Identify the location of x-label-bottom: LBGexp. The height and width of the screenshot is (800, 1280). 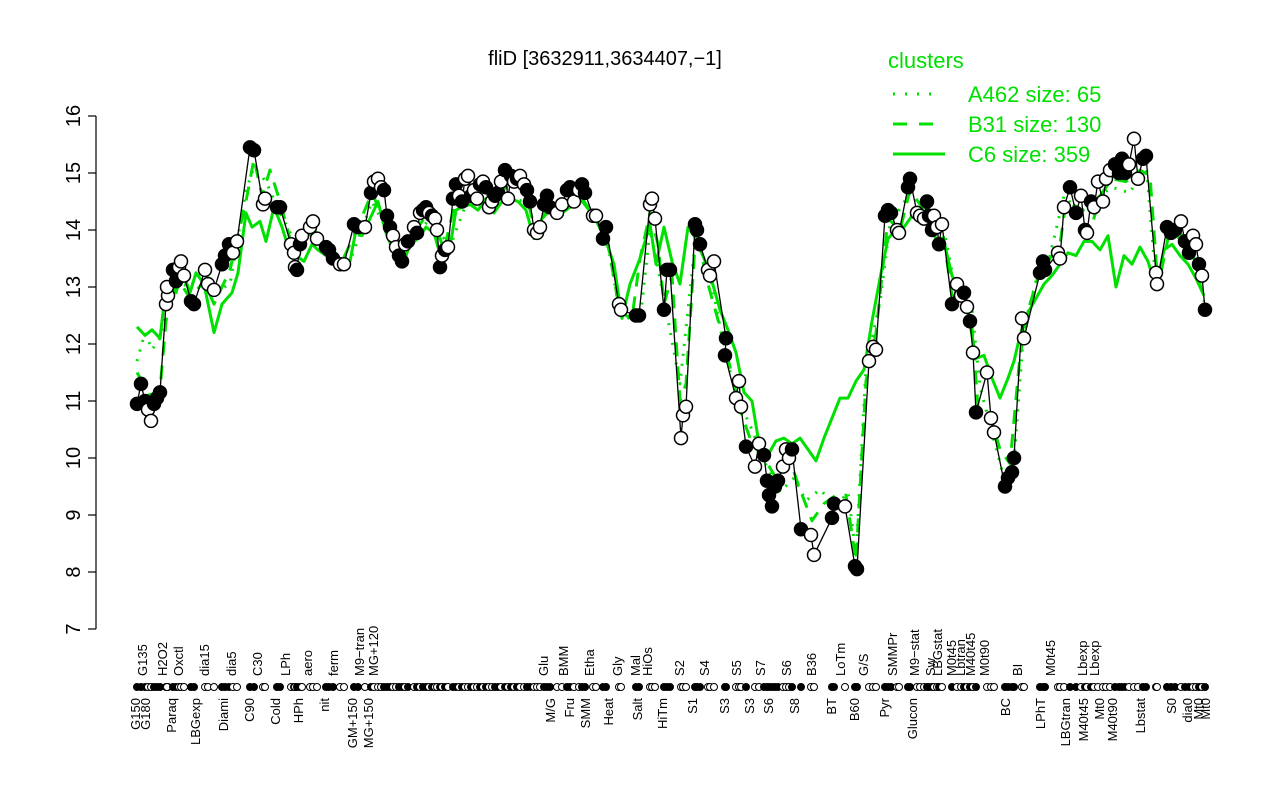
(195, 721).